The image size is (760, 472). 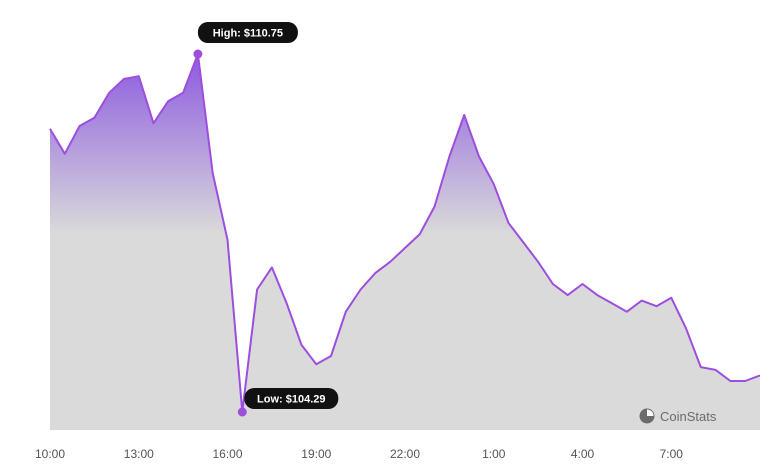 I want to click on high-marker, so click(x=198, y=54).